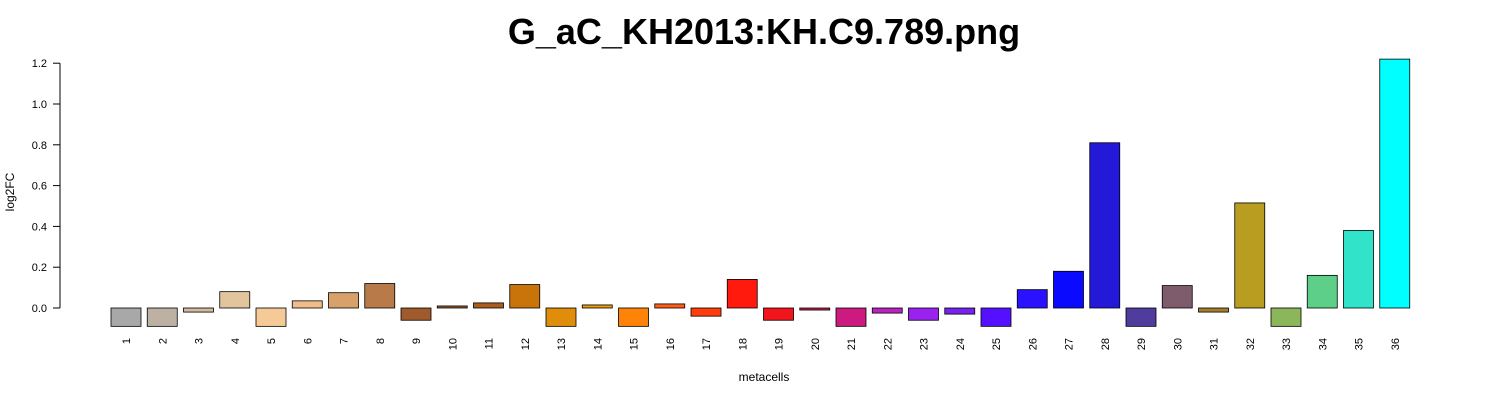 Image resolution: width=1500 pixels, height=400 pixels. I want to click on x-tick-label: 13, so click(562, 344).